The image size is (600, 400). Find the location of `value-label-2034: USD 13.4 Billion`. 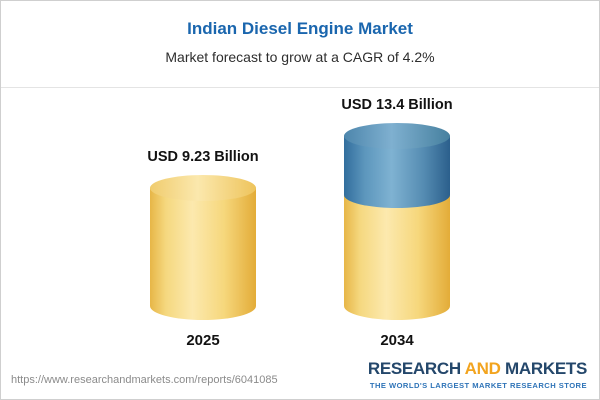

value-label-2034: USD 13.4 Billion is located at coordinates (397, 105).